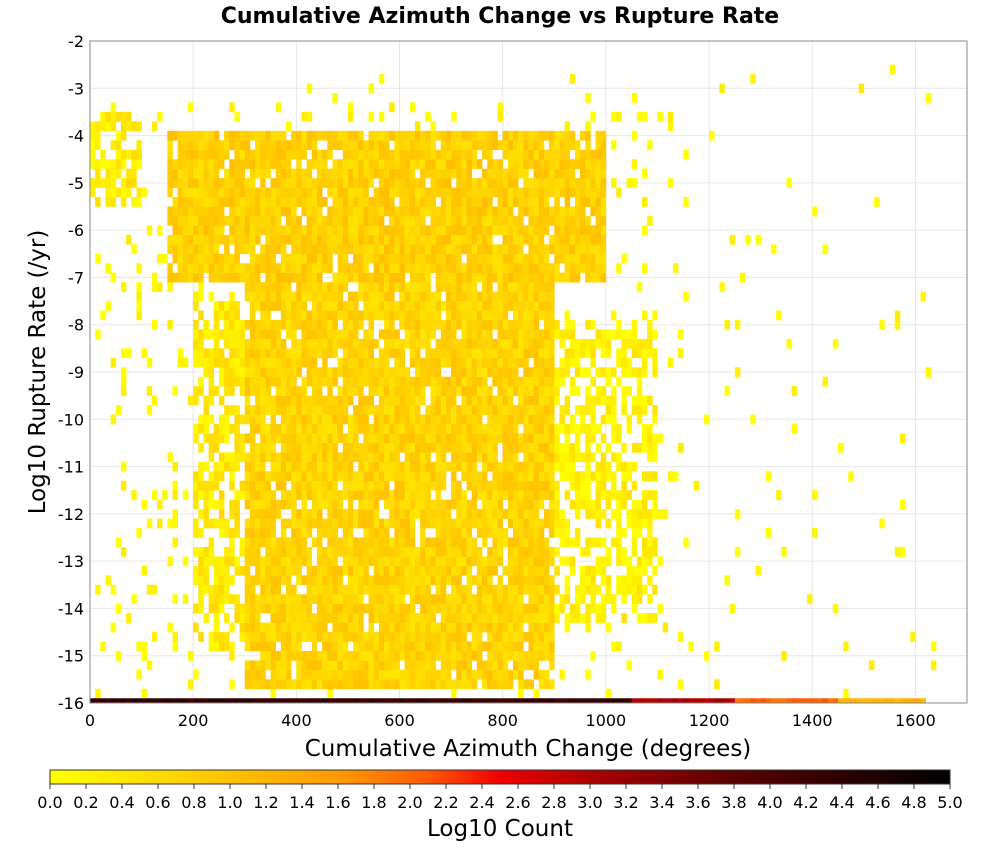 This screenshot has height=850, width=1000. I want to click on y-axis-label: Log10 Rupture Rate (/yr), so click(38, 372).